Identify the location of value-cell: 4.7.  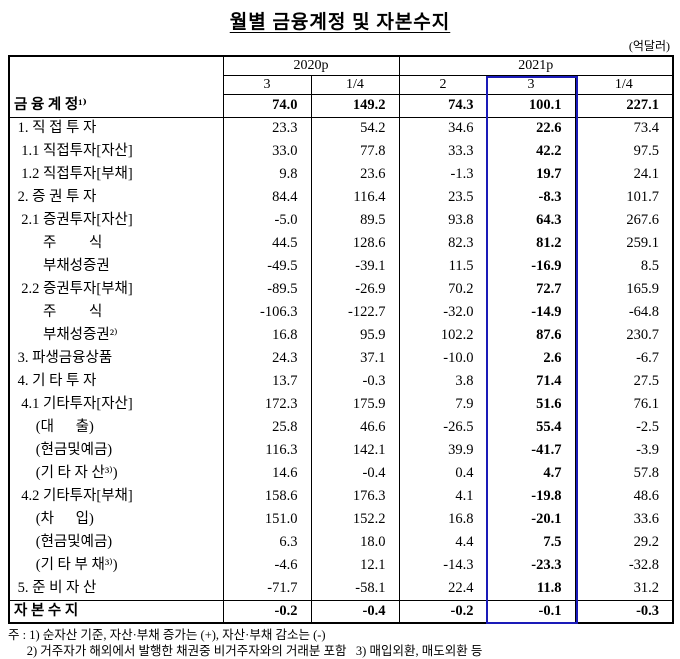
(531, 473).